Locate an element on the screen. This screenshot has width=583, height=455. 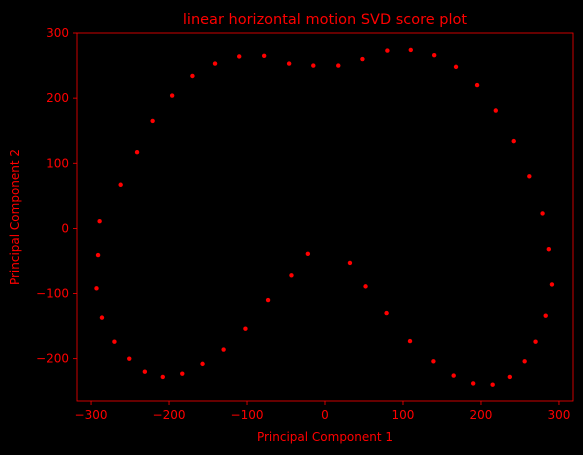
y-tick-label: 0 is located at coordinates (65, 228).